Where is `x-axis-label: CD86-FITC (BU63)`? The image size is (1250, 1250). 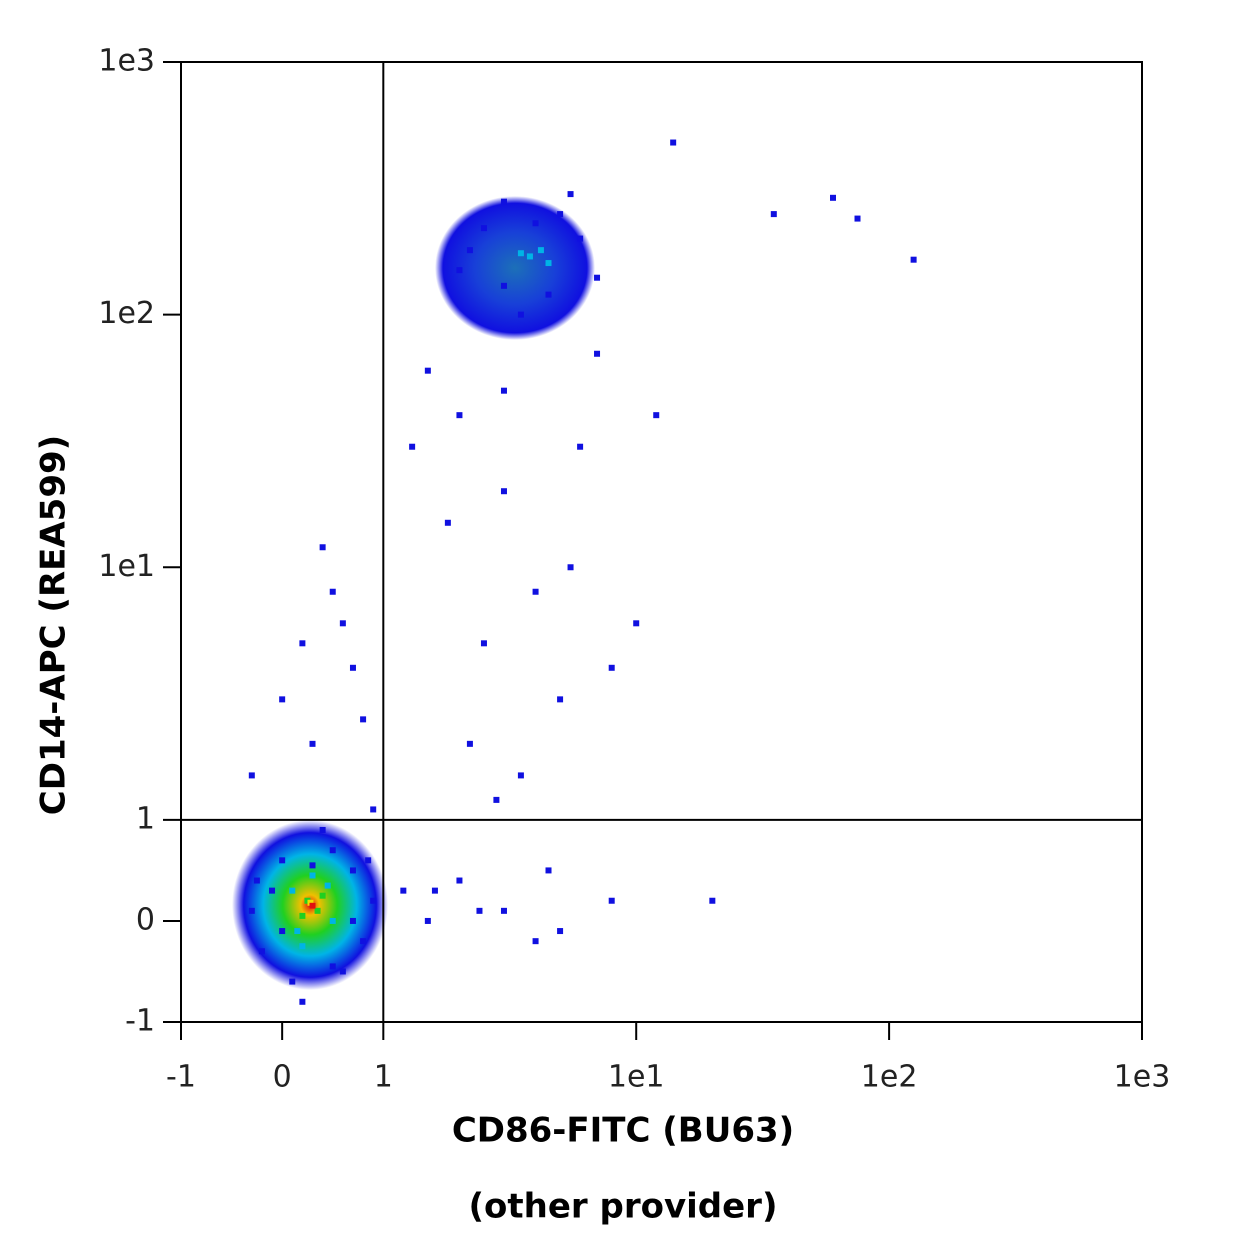
x-axis-label: CD86-FITC (BU63) is located at coordinates (623, 1131).